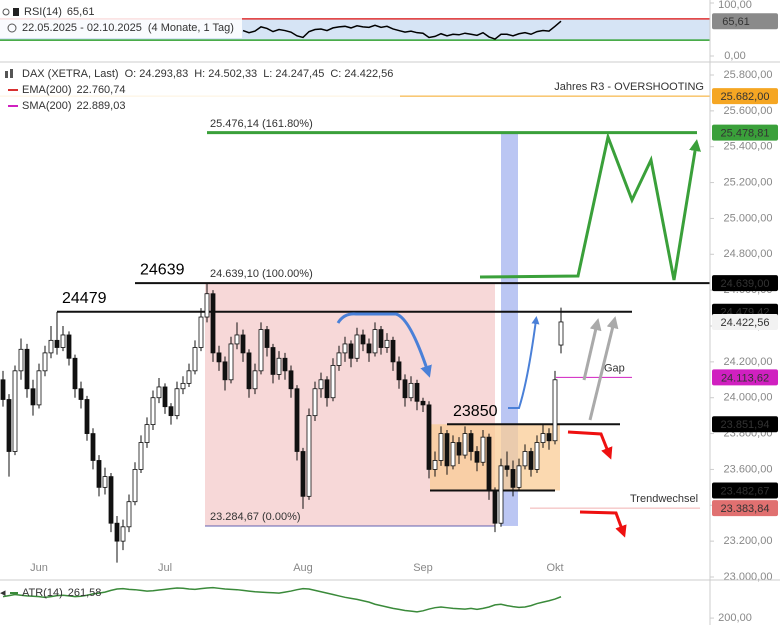 This screenshot has height=625, width=780. Describe the element at coordinates (303, 568) in the screenshot. I see `x-tick-label: Aug` at that location.